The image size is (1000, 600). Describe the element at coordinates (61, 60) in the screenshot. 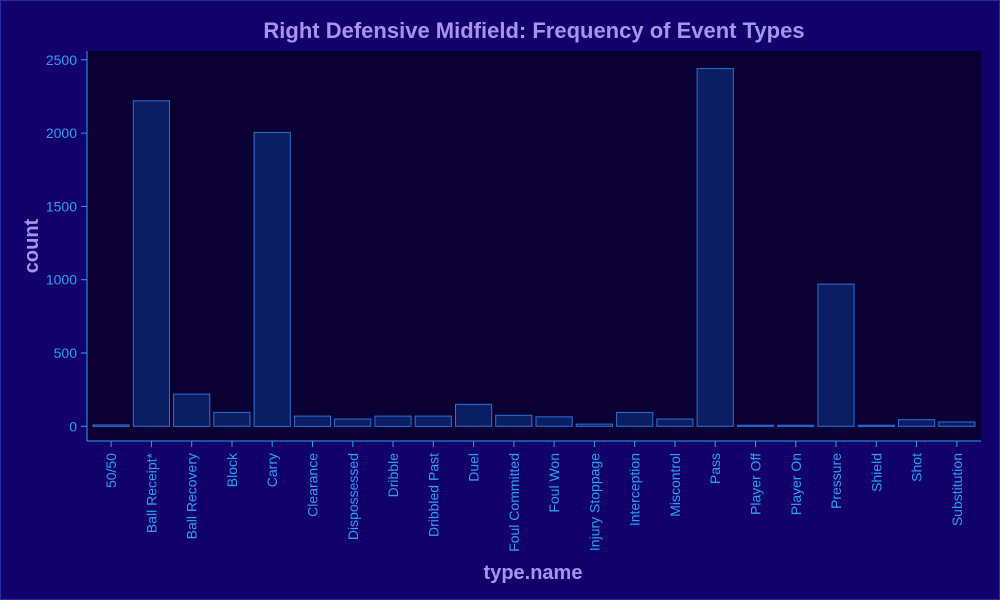

I see `y-tick-label: 2500` at that location.